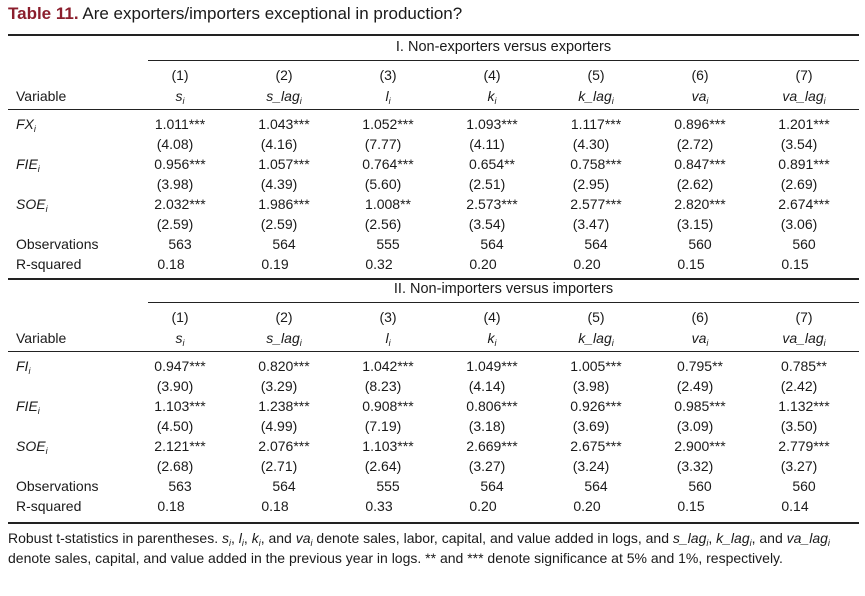  What do you see at coordinates (491, 96) in the screenshot?
I see `column-variable-base: k` at bounding box center [491, 96].